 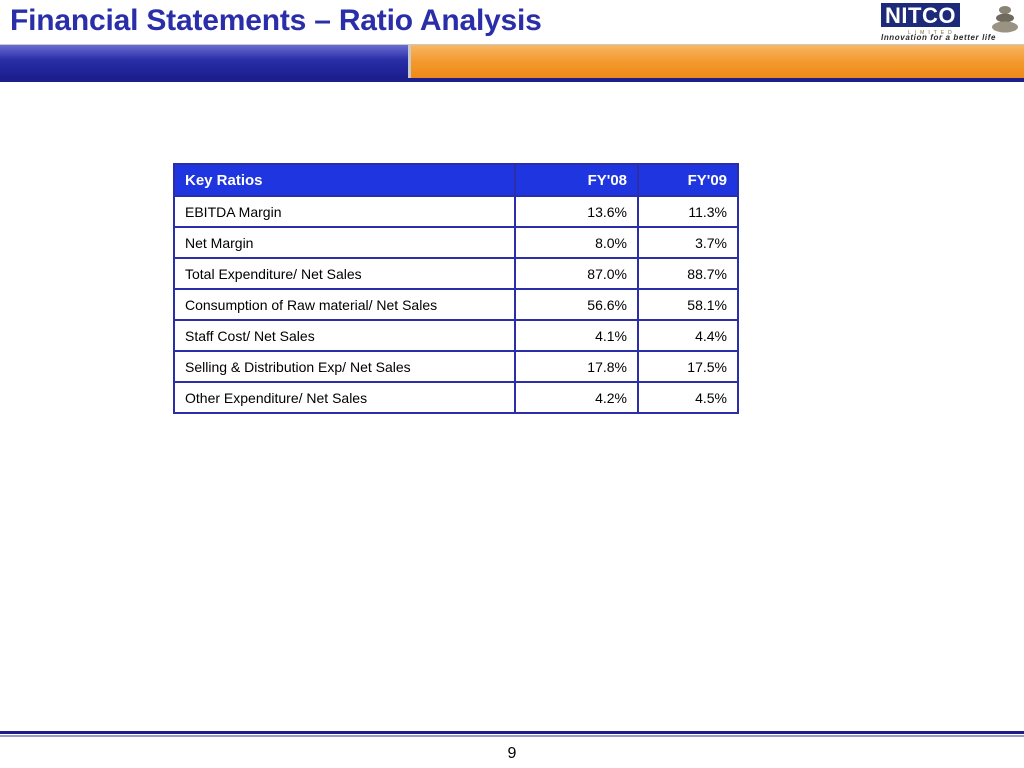 What do you see at coordinates (512, 80) in the screenshot?
I see `header-bar-underline` at bounding box center [512, 80].